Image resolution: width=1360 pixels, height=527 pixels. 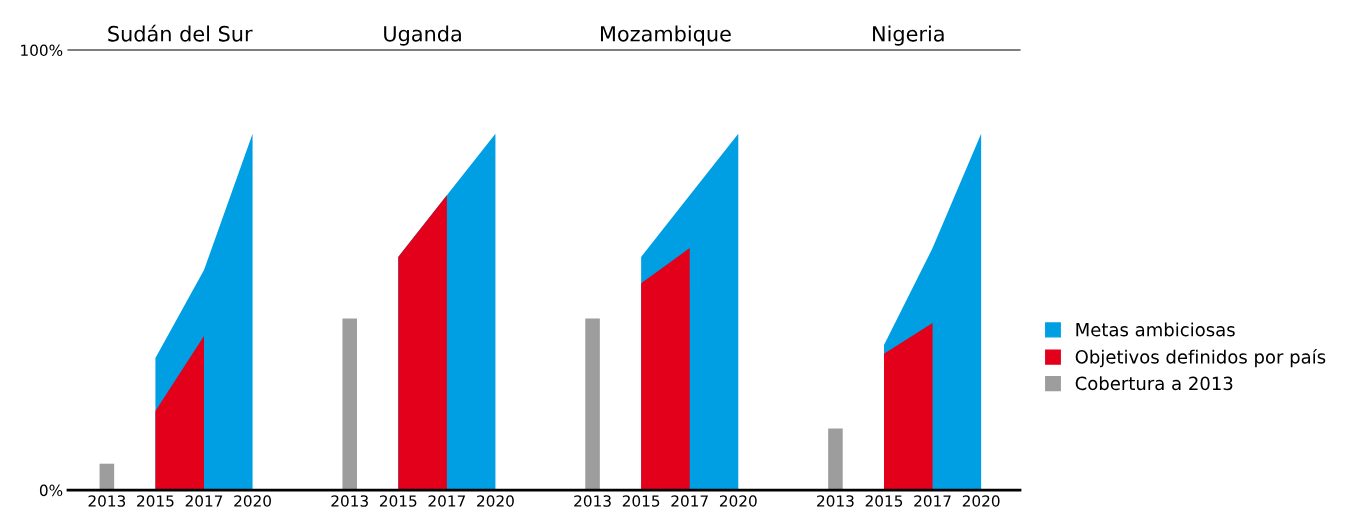 I want to click on text: Mozambique, so click(x=665, y=35).